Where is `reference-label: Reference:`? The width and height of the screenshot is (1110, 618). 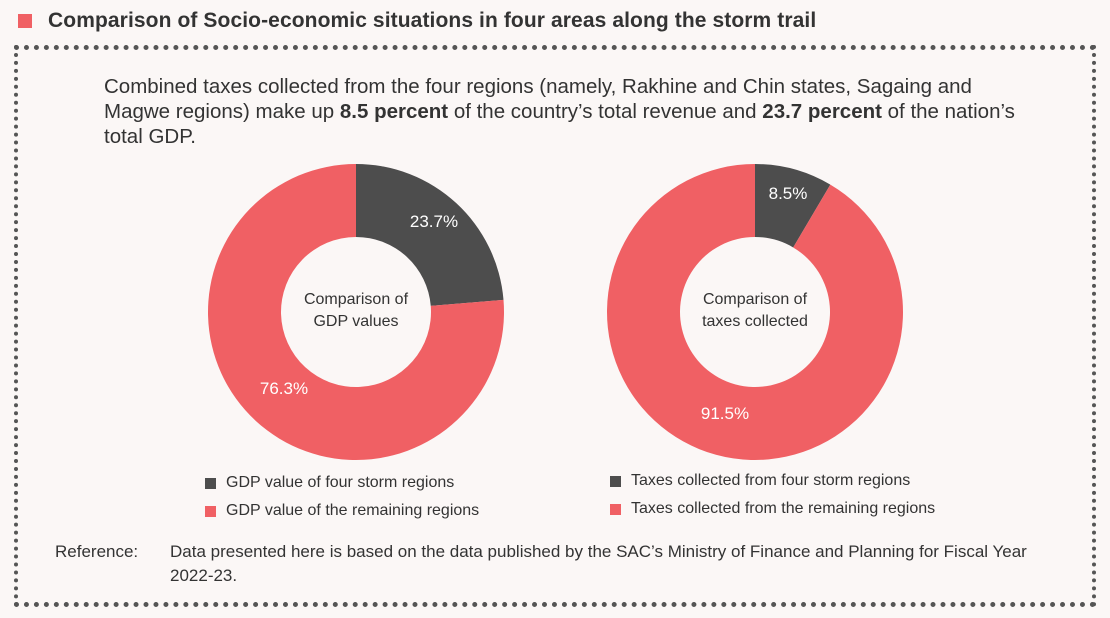 reference-label: Reference: is located at coordinates (97, 551).